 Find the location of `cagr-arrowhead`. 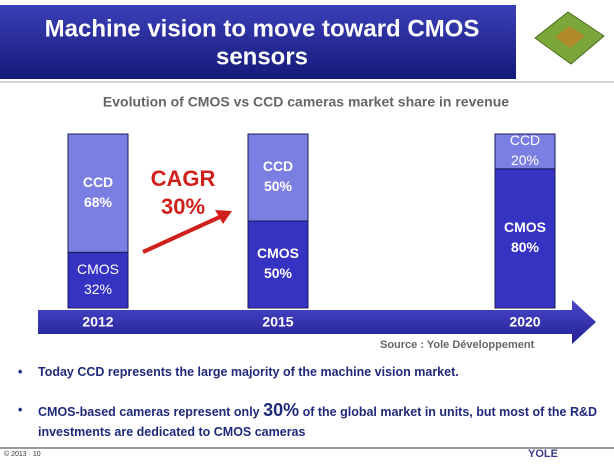

cagr-arrowhead is located at coordinates (223, 217).